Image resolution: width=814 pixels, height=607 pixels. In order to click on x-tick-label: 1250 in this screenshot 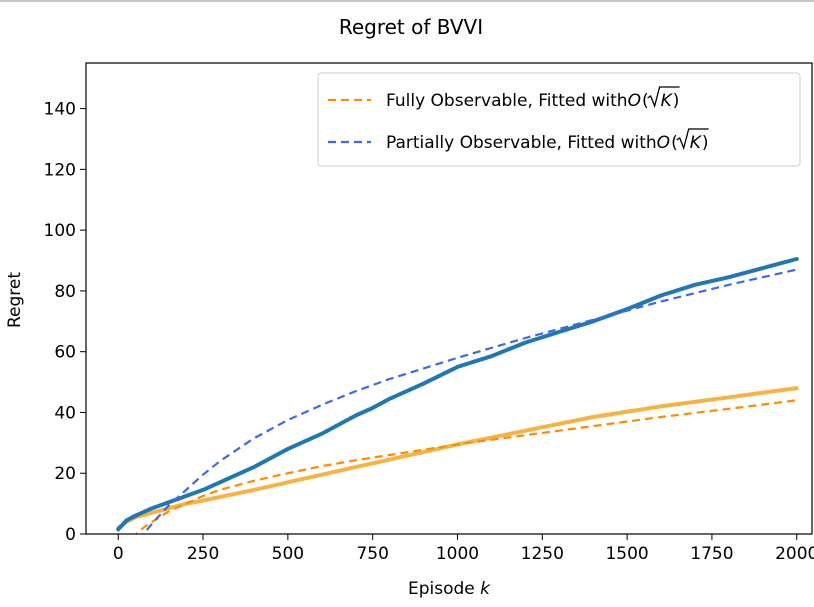, I will do `click(542, 554)`.